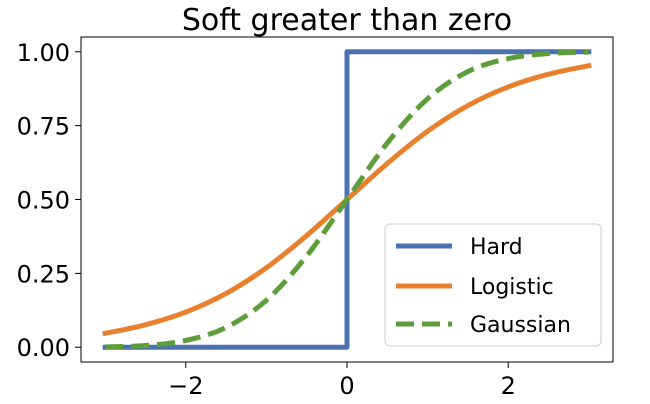  Describe the element at coordinates (43, 274) in the screenshot. I see `y-tick-label: 0.25` at that location.